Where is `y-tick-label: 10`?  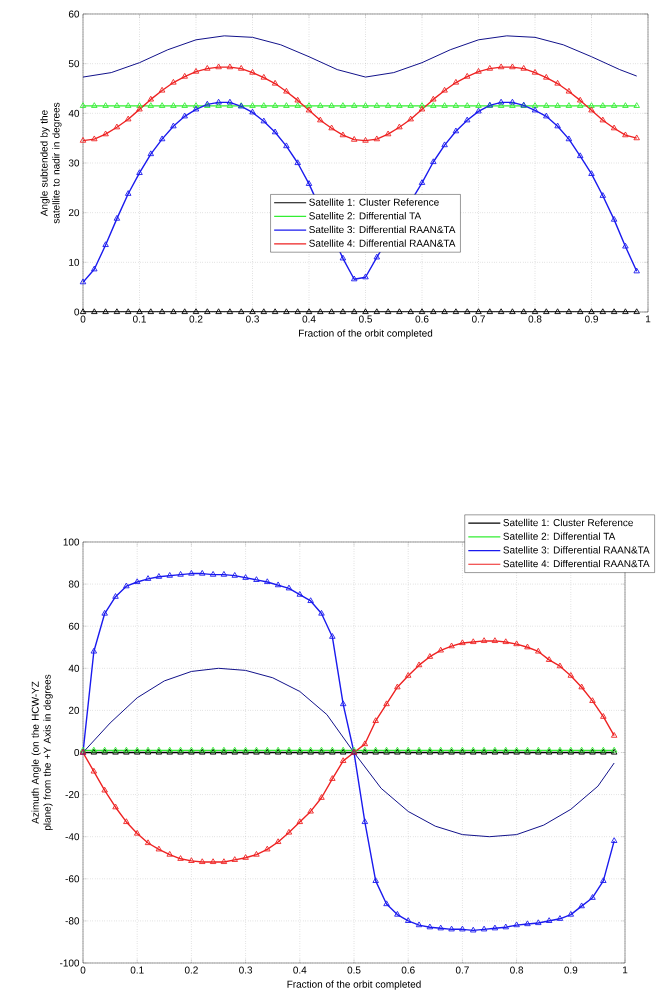 y-tick-label: 10 is located at coordinates (74, 262).